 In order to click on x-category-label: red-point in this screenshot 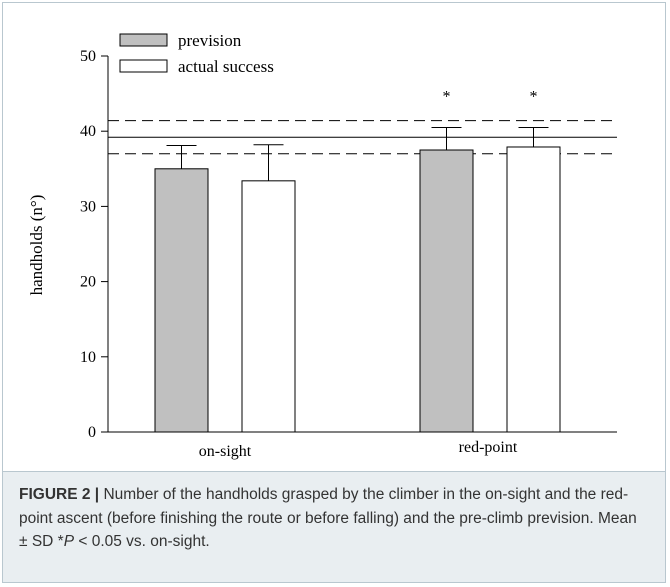, I will do `click(488, 447)`.